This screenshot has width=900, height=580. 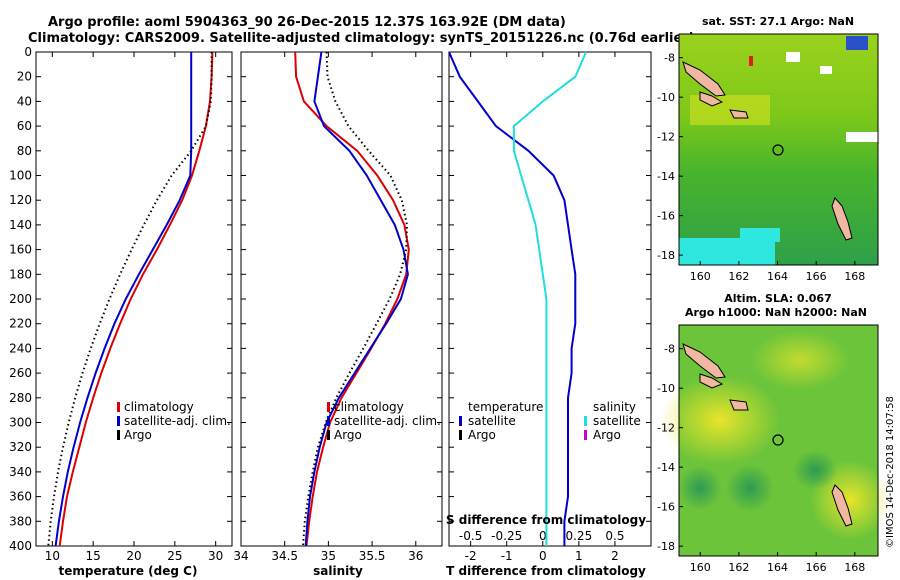 What do you see at coordinates (751, 61) in the screenshot?
I see `sst-patch-red` at bounding box center [751, 61].